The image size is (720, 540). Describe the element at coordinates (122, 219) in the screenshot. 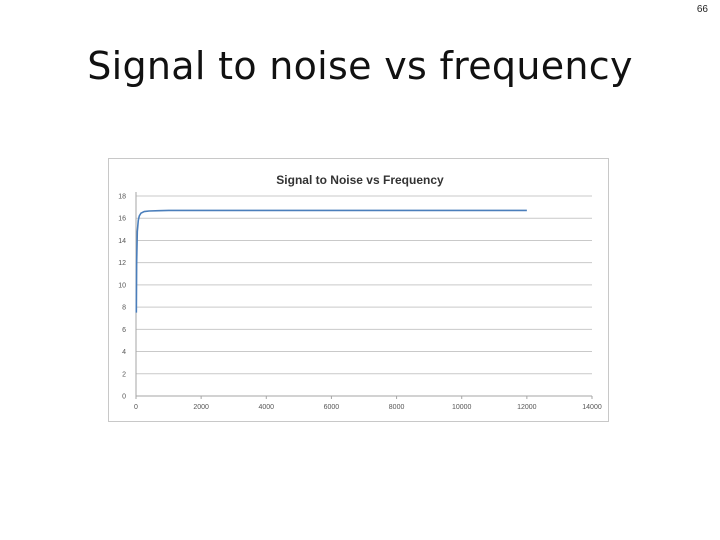

I see `y-tick-label: 16` at that location.